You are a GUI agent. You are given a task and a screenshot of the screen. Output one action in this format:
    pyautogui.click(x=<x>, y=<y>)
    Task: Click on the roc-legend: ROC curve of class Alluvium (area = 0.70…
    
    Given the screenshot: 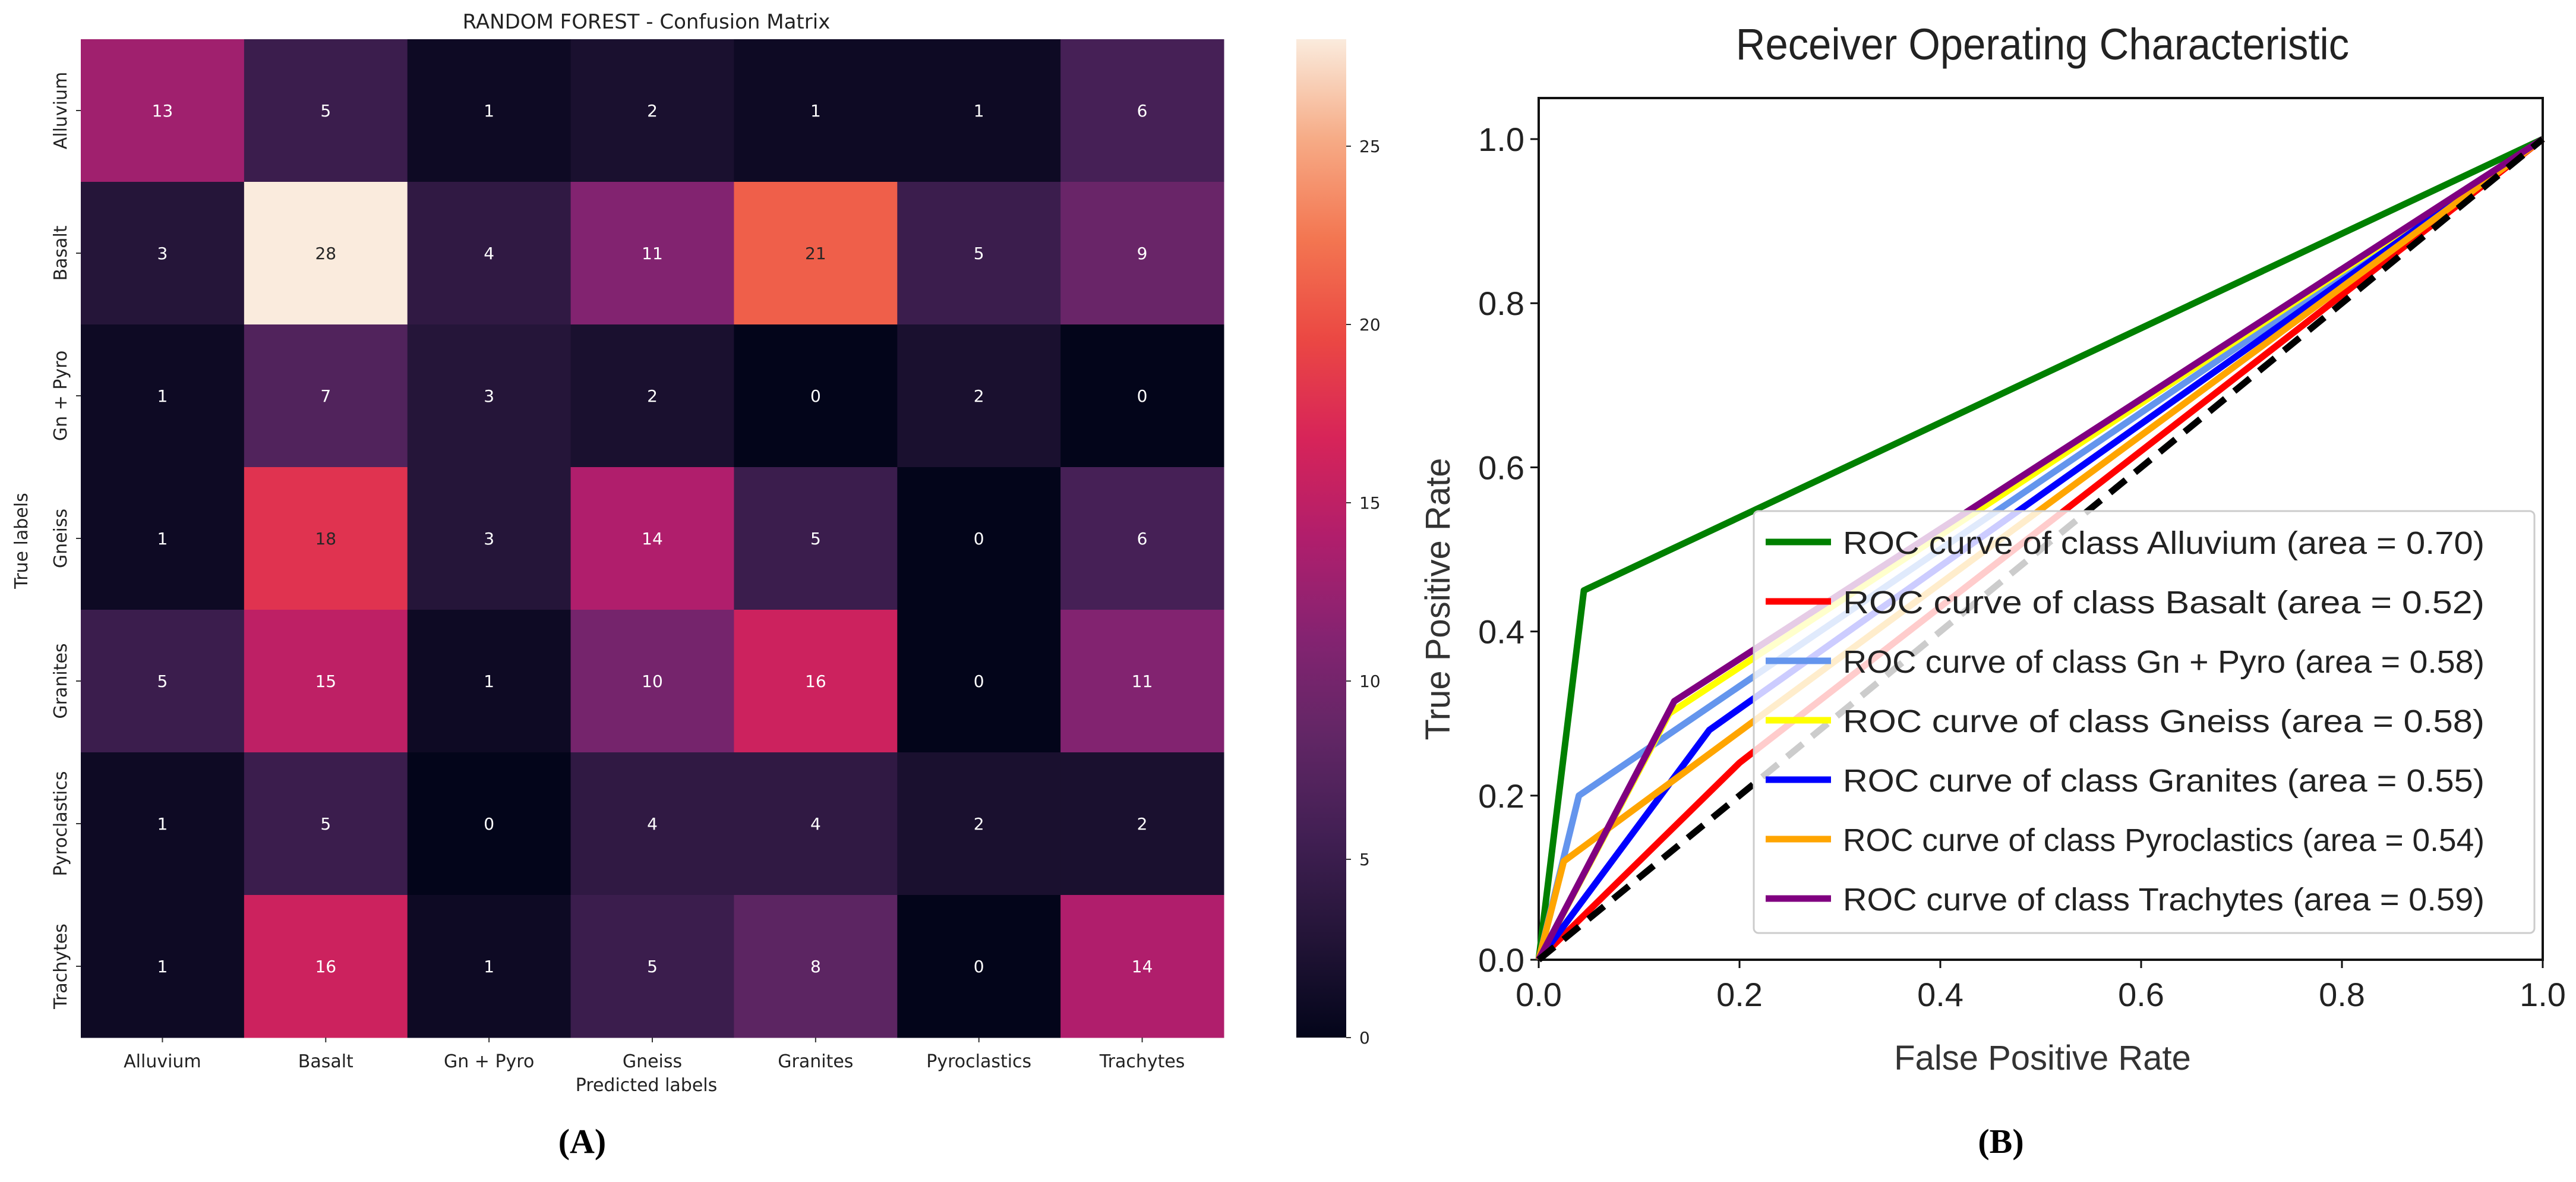 What is the action you would take?
    pyautogui.click(x=2144, y=722)
    